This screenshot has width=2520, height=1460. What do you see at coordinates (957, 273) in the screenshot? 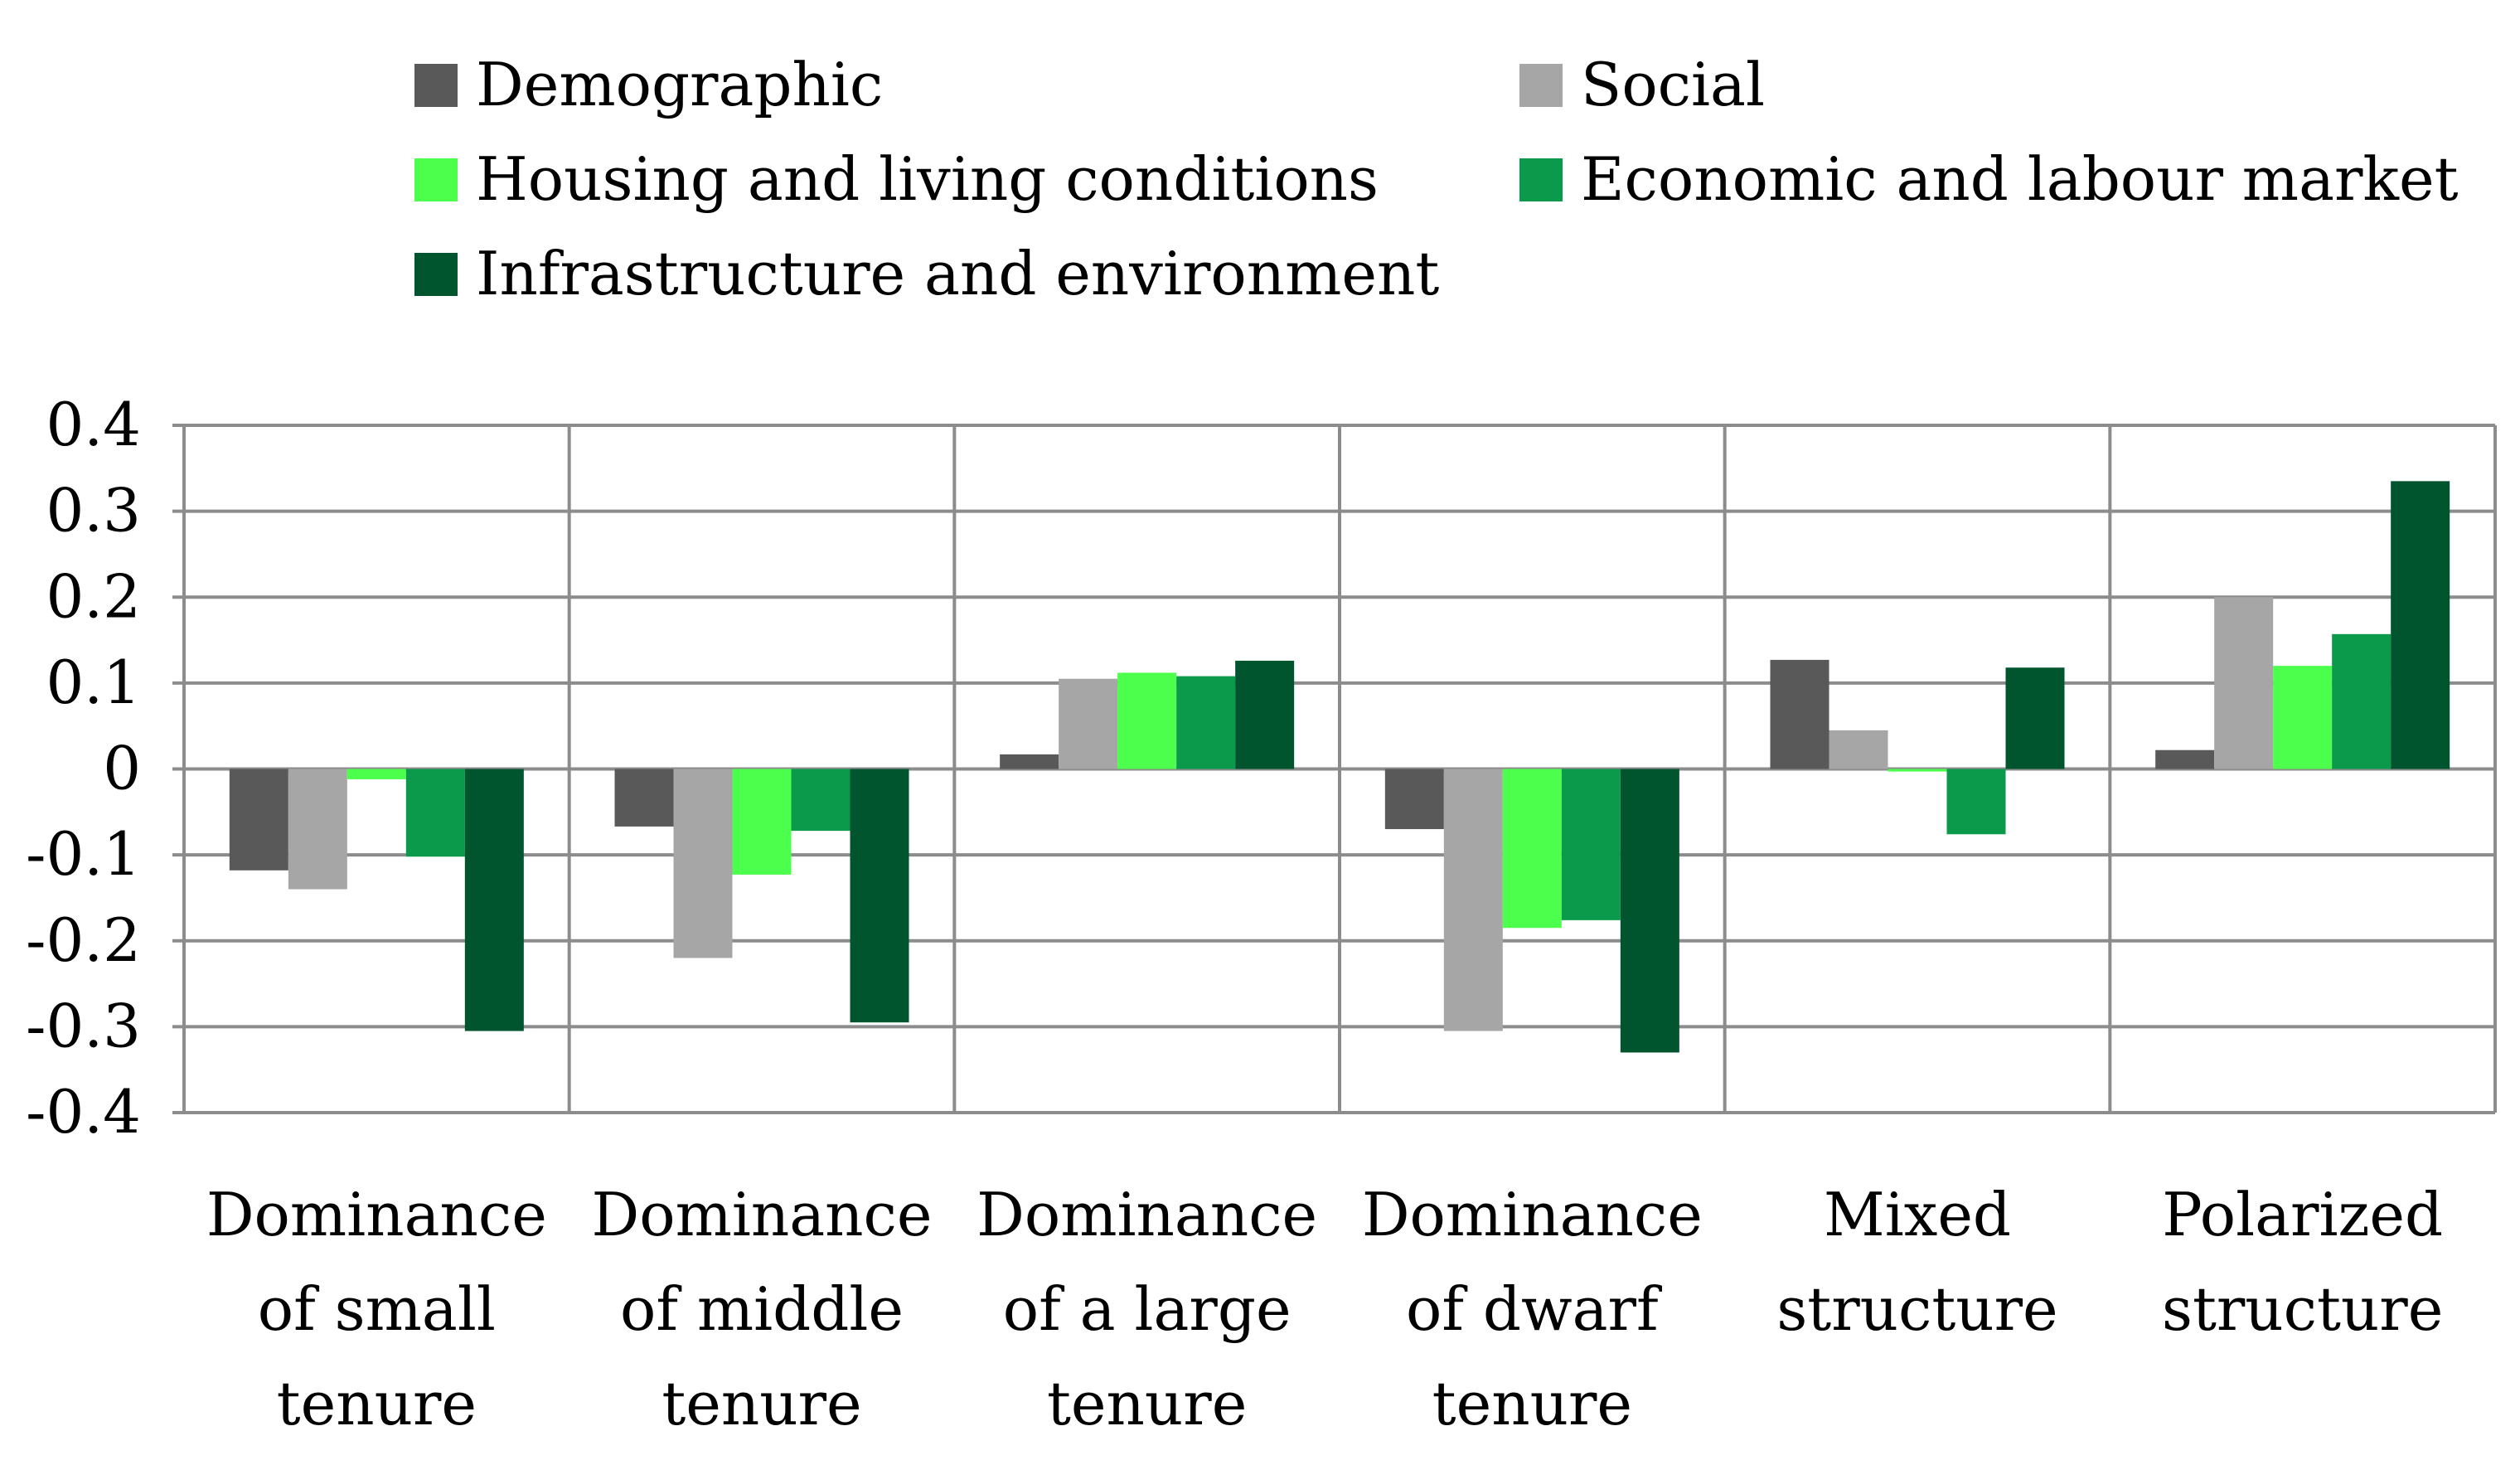
I see `legend-infrastructure-and-environment-label: Infrastructure and environment` at bounding box center [957, 273].